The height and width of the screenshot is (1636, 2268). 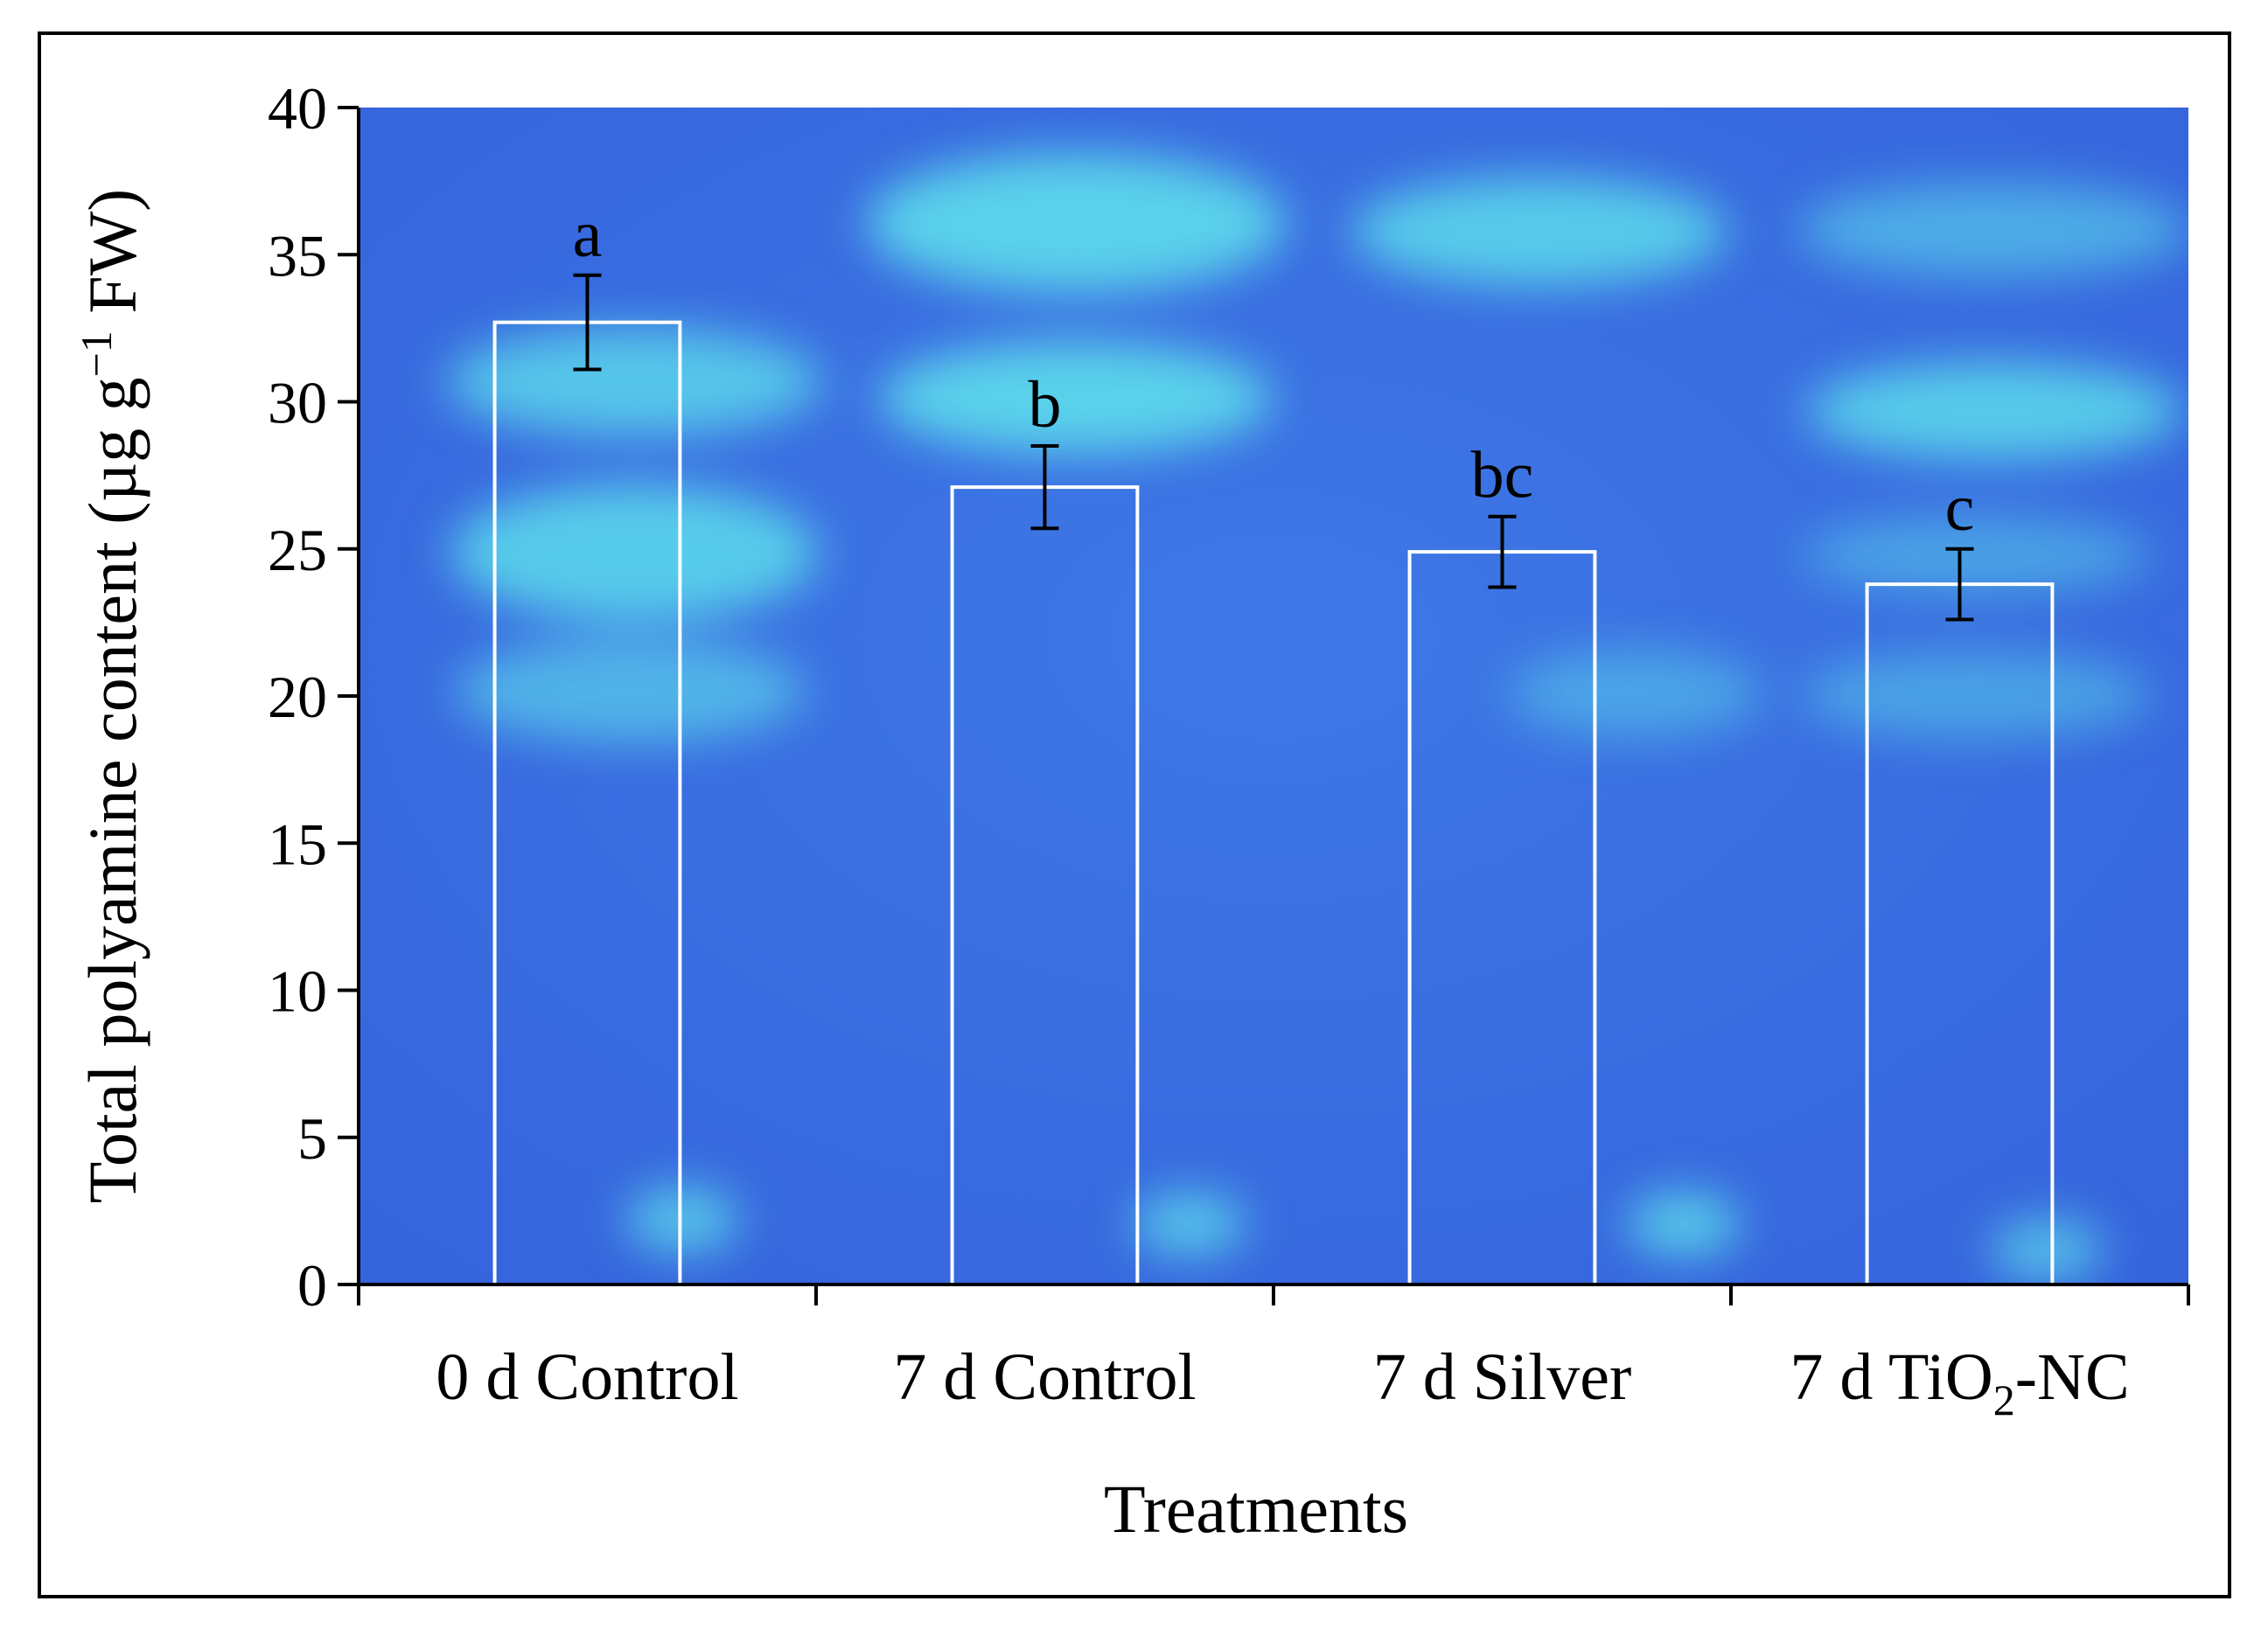 I want to click on error-bars-group, so click(x=1273, y=448).